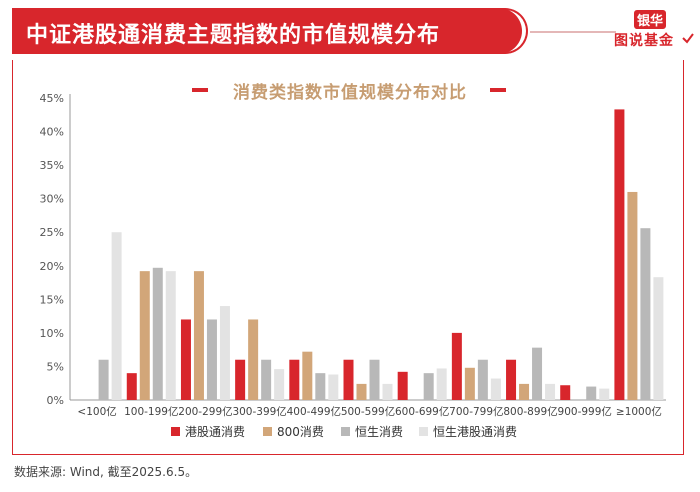 The width and height of the screenshot is (700, 492). What do you see at coordinates (52, 299) in the screenshot?
I see `y-tick-label: 15%` at bounding box center [52, 299].